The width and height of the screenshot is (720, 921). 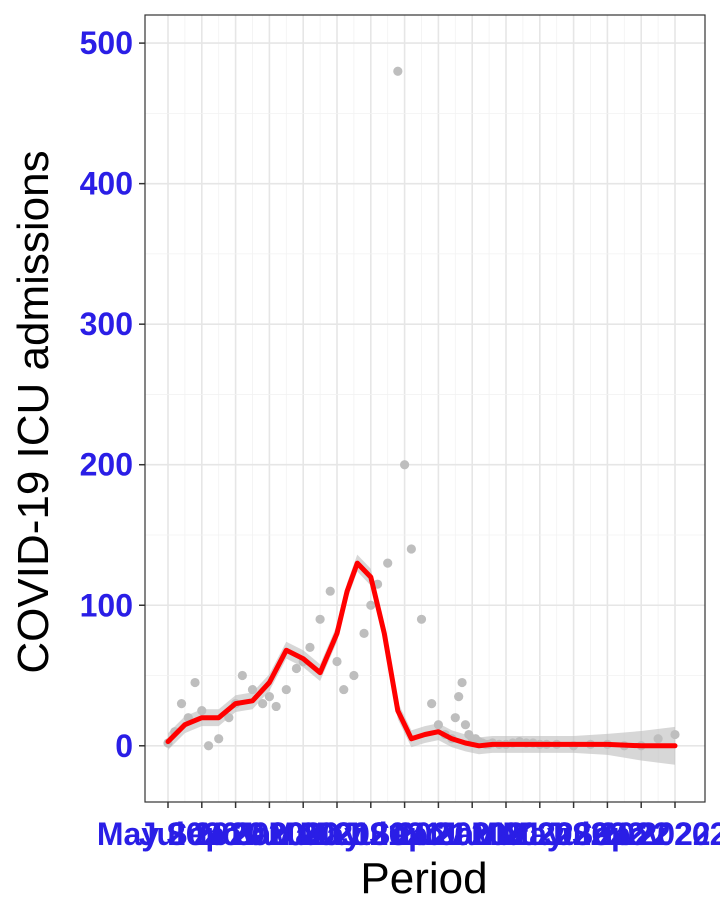 I want to click on y-tick-label: 400, so click(x=106, y=184).